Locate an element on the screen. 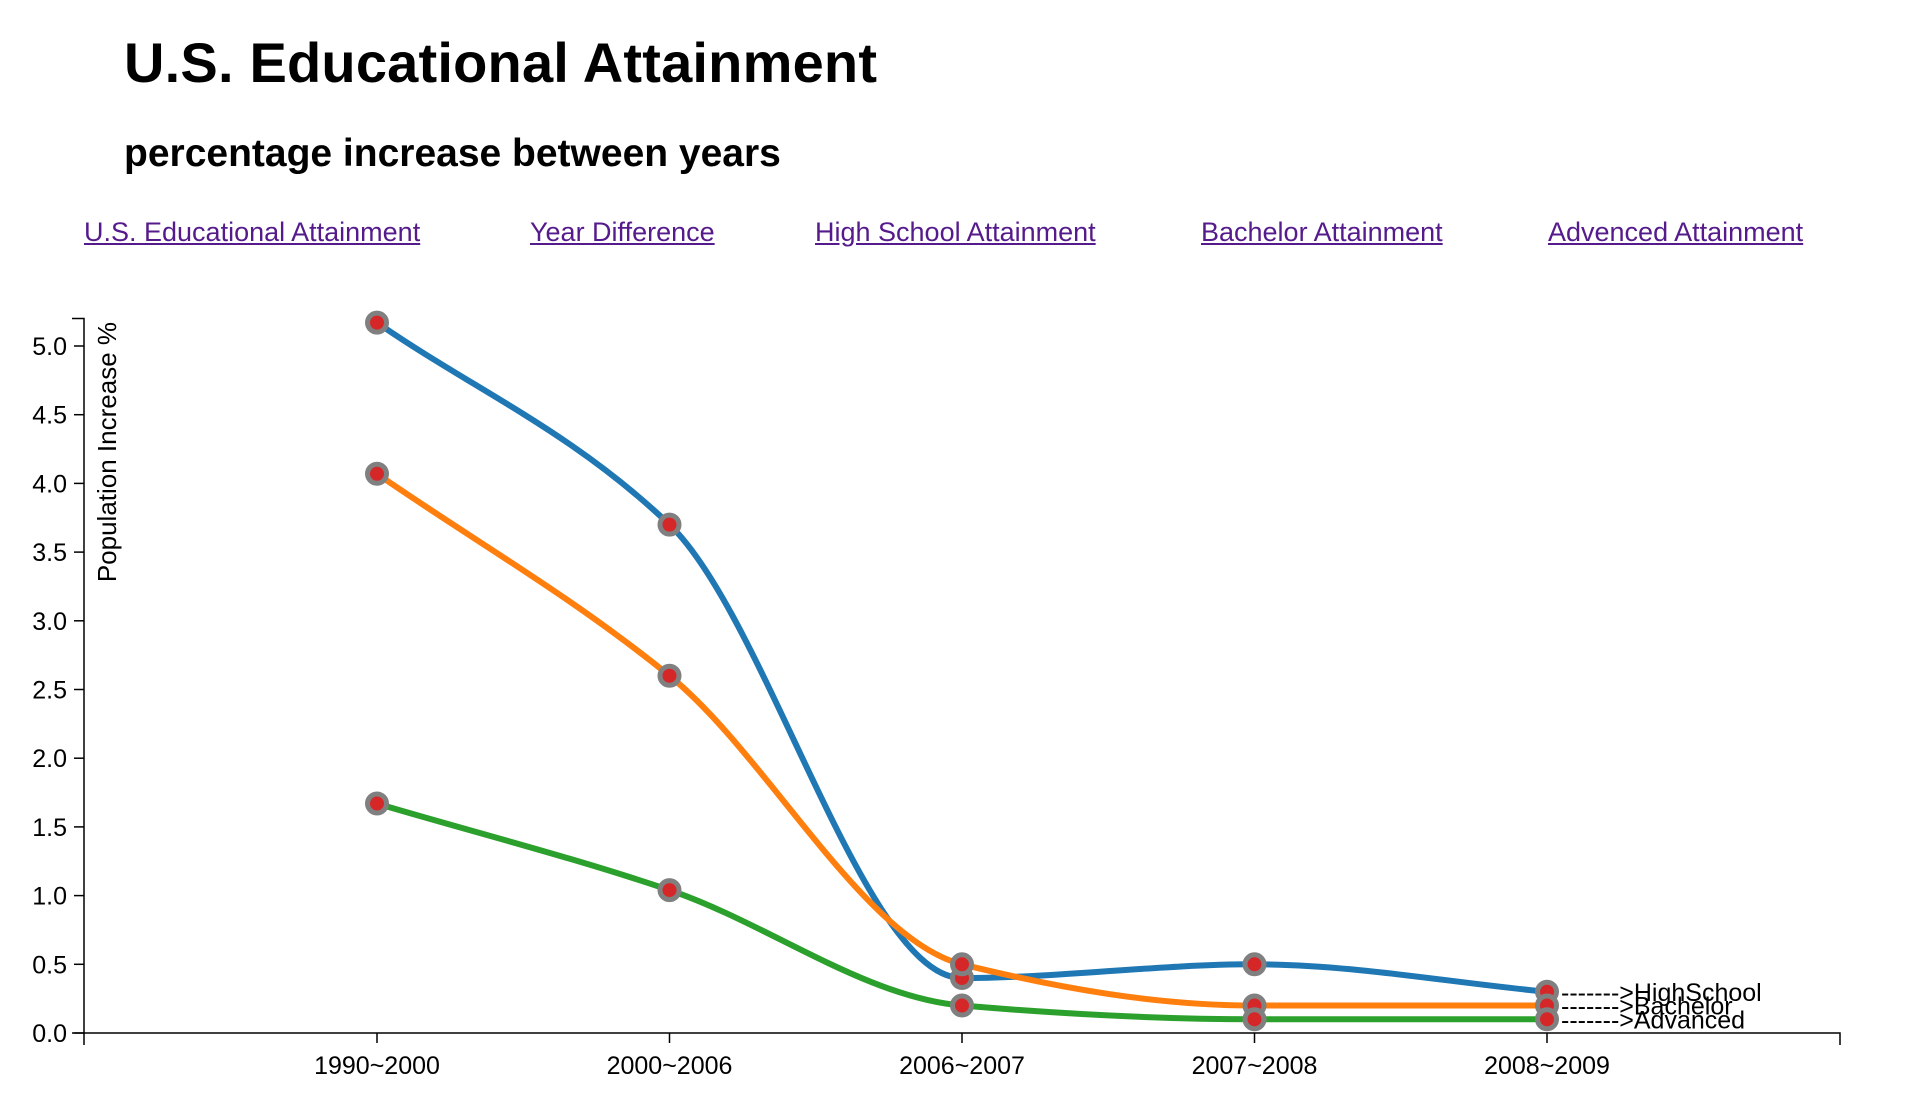 This screenshot has width=1922, height=1114. series-label-high-school: ------->HighSchool is located at coordinates (1661, 993).